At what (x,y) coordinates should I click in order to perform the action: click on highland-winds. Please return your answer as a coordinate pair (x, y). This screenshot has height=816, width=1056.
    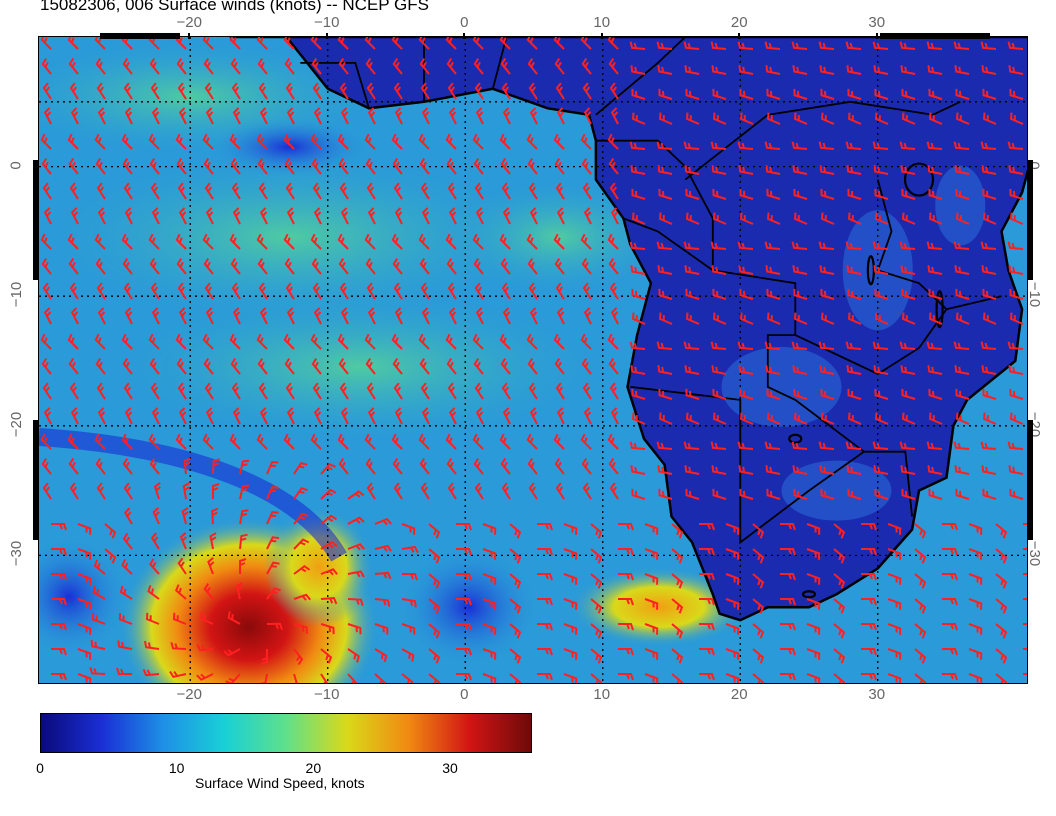
    Looking at the image, I should click on (781, 386).